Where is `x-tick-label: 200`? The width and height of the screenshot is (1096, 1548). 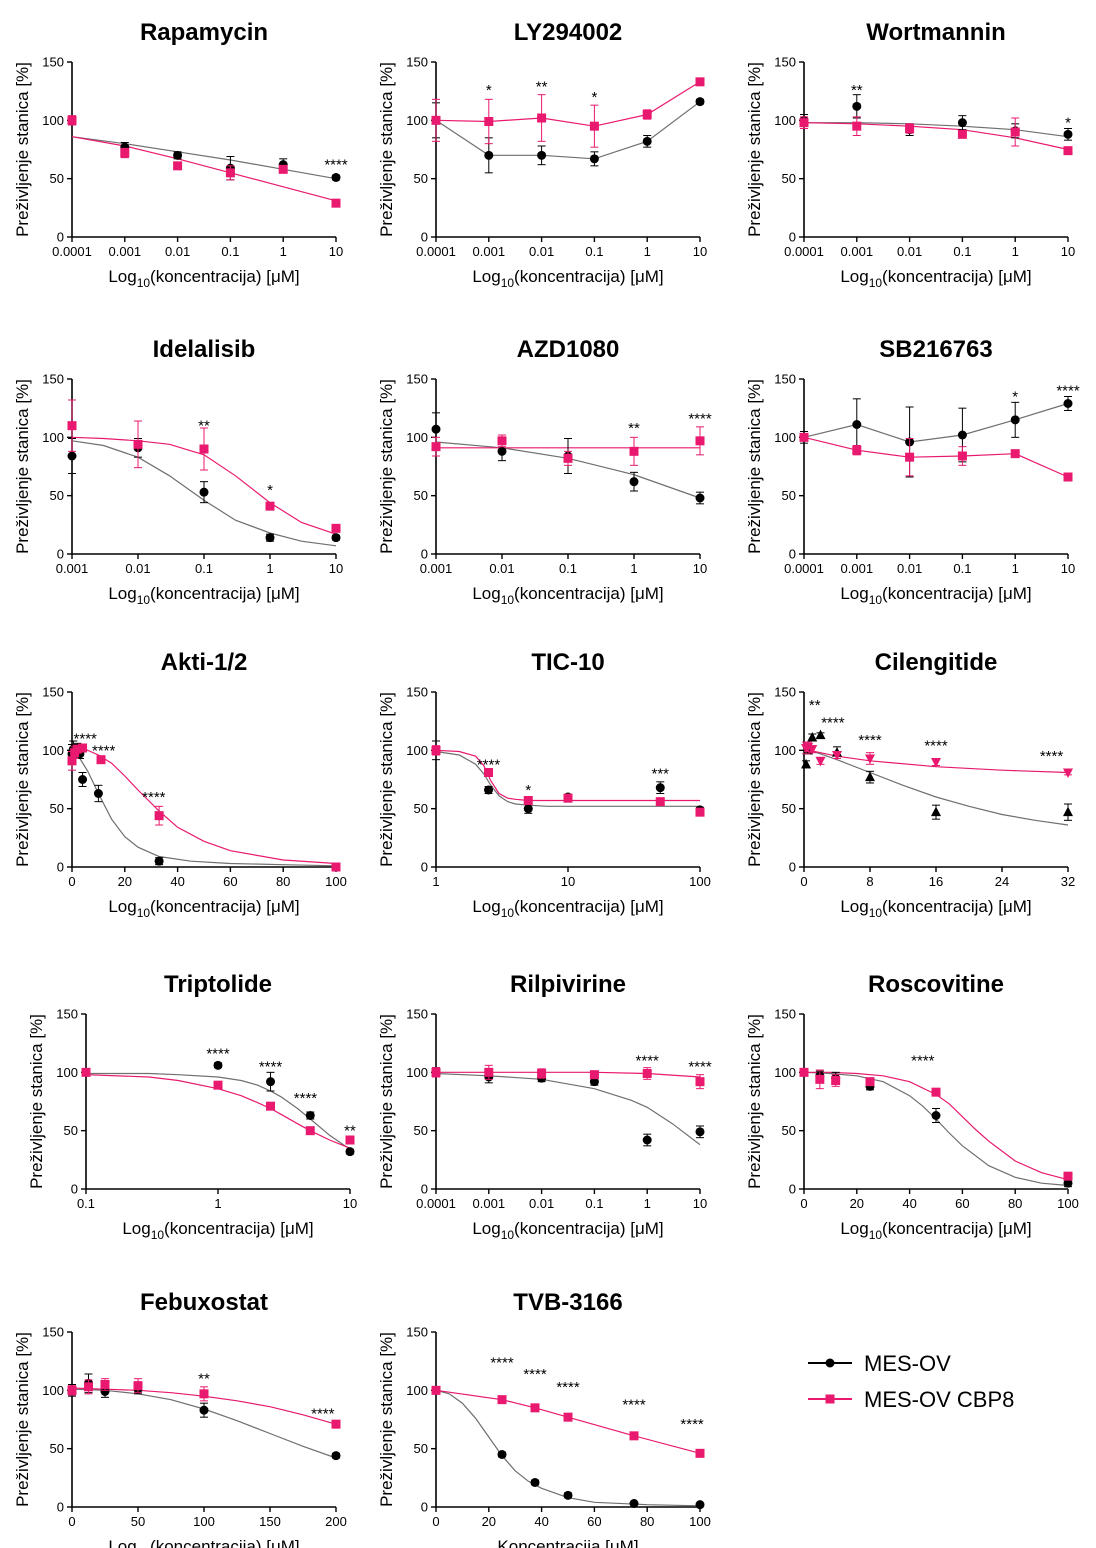 x-tick-label: 200 is located at coordinates (336, 1521).